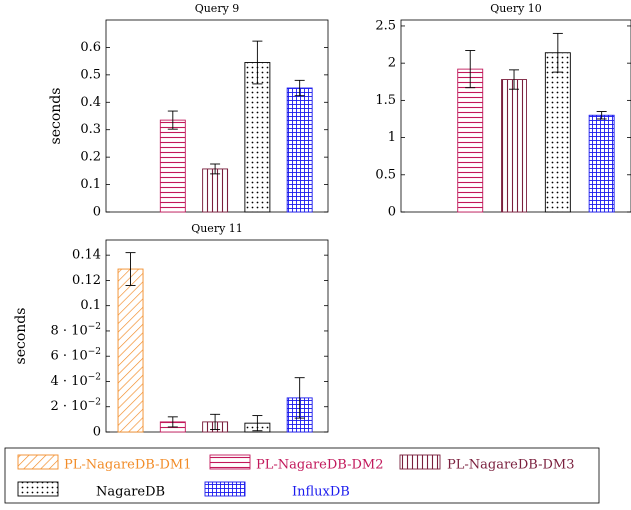 Image resolution: width=631 pixels, height=510 pixels. I want to click on legend-label: PL-NagareDB-DM3, so click(511, 465).